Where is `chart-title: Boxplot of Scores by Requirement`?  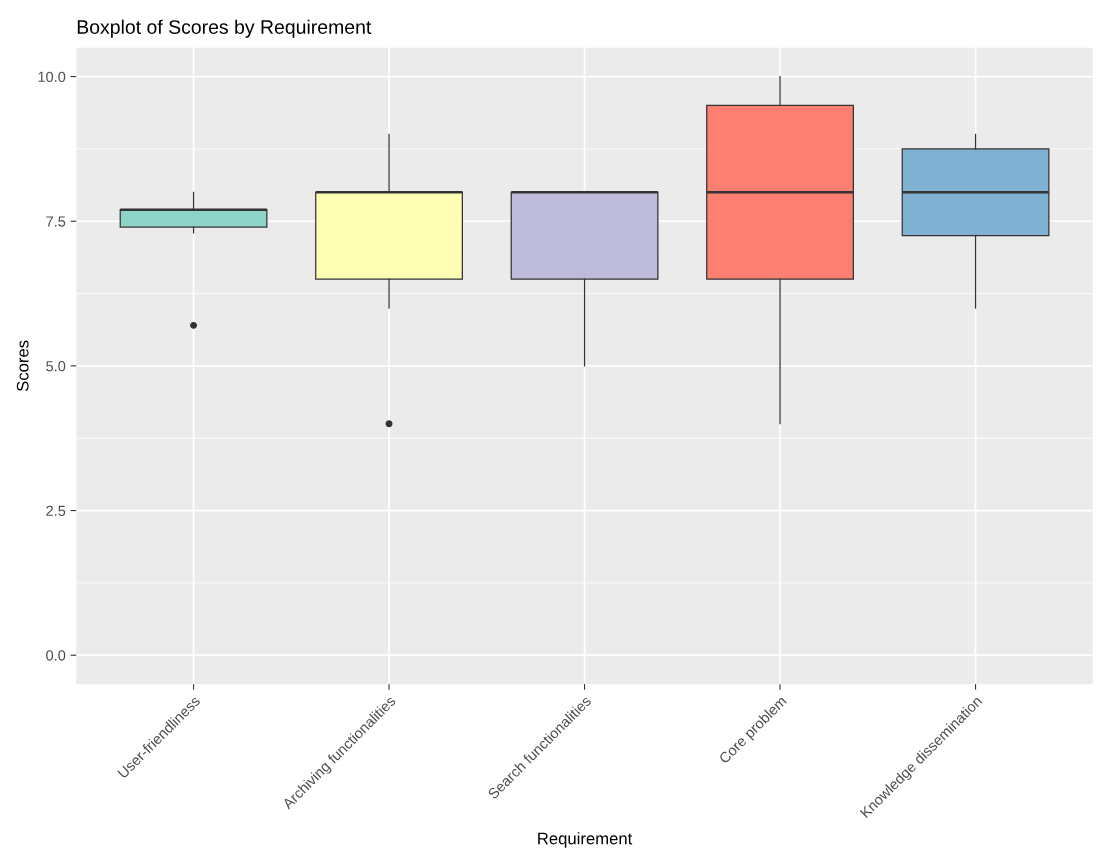 chart-title: Boxplot of Scores by Requirement is located at coordinates (224, 28).